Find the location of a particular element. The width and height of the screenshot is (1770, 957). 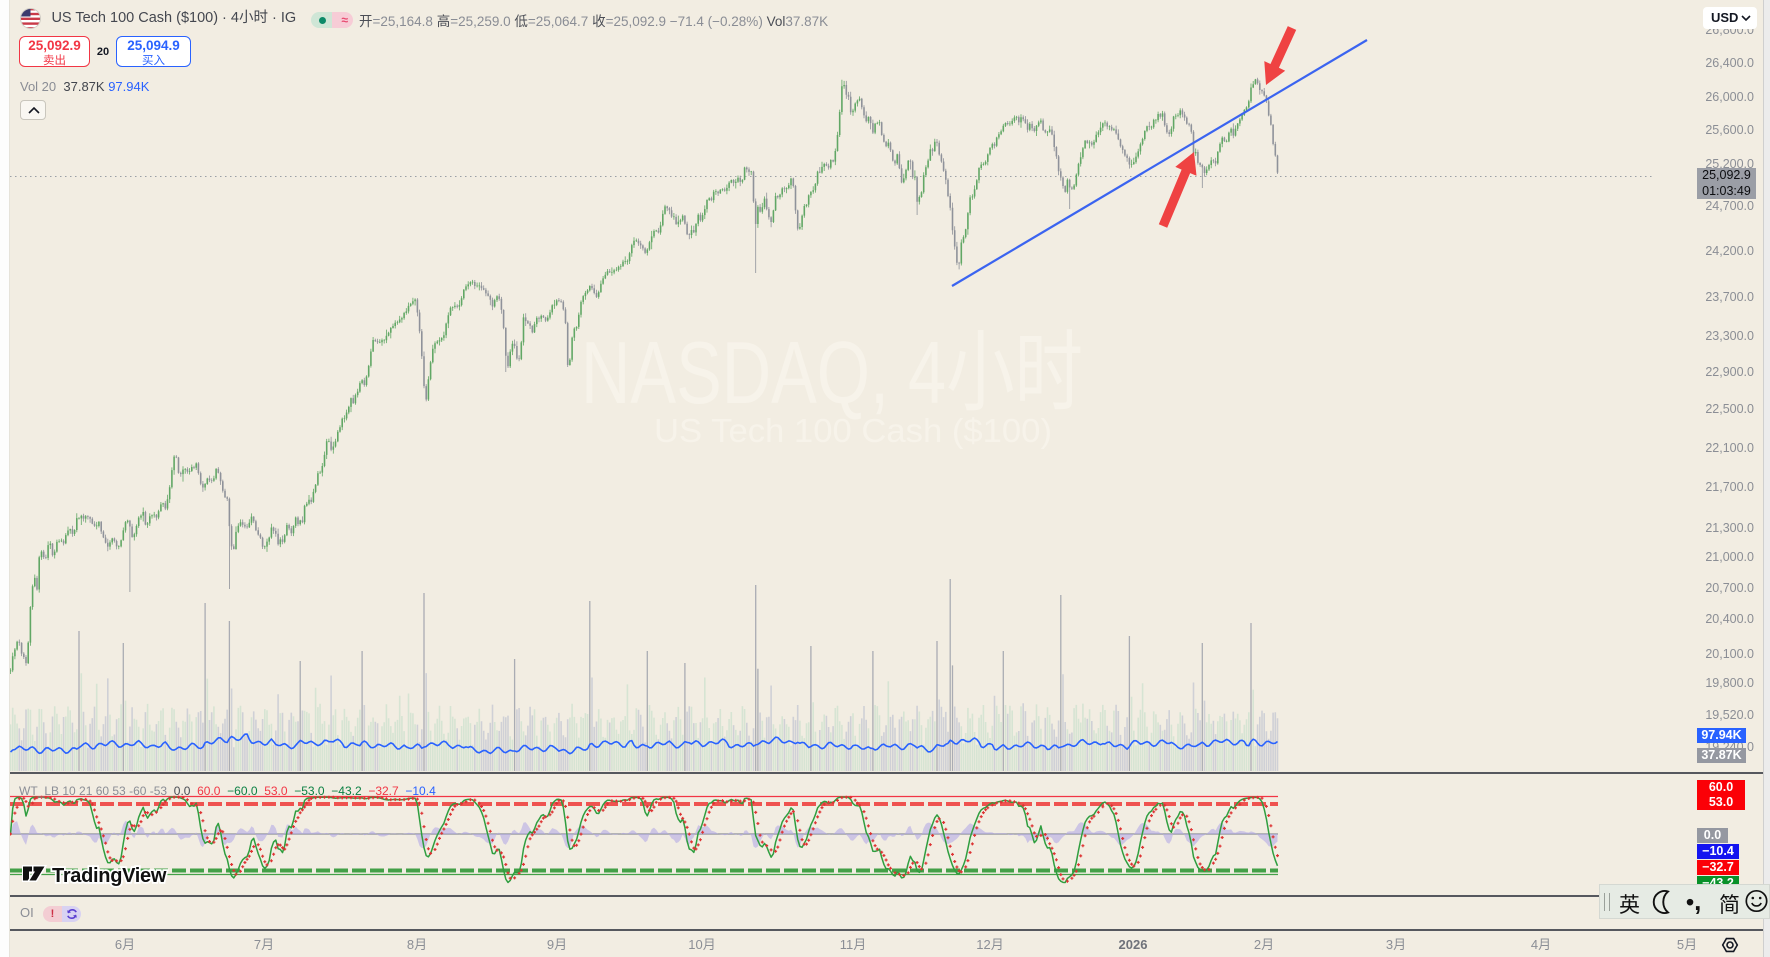

svg-text: 2026 is located at coordinates (1133, 944).